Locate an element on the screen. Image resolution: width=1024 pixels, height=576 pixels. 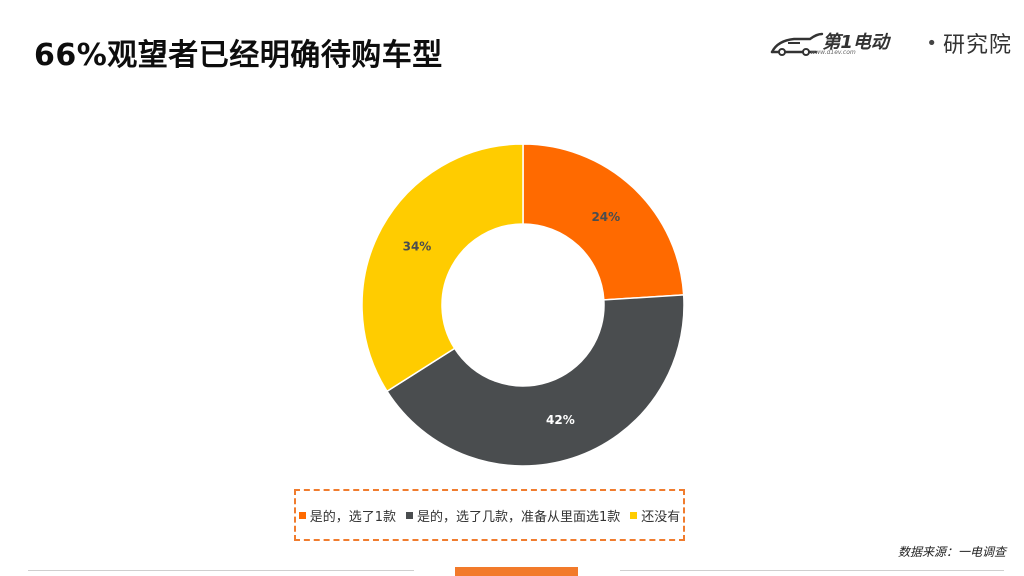
car-logo-icon: 第1电动 www.d1ev.com is located at coordinates (845, 43).